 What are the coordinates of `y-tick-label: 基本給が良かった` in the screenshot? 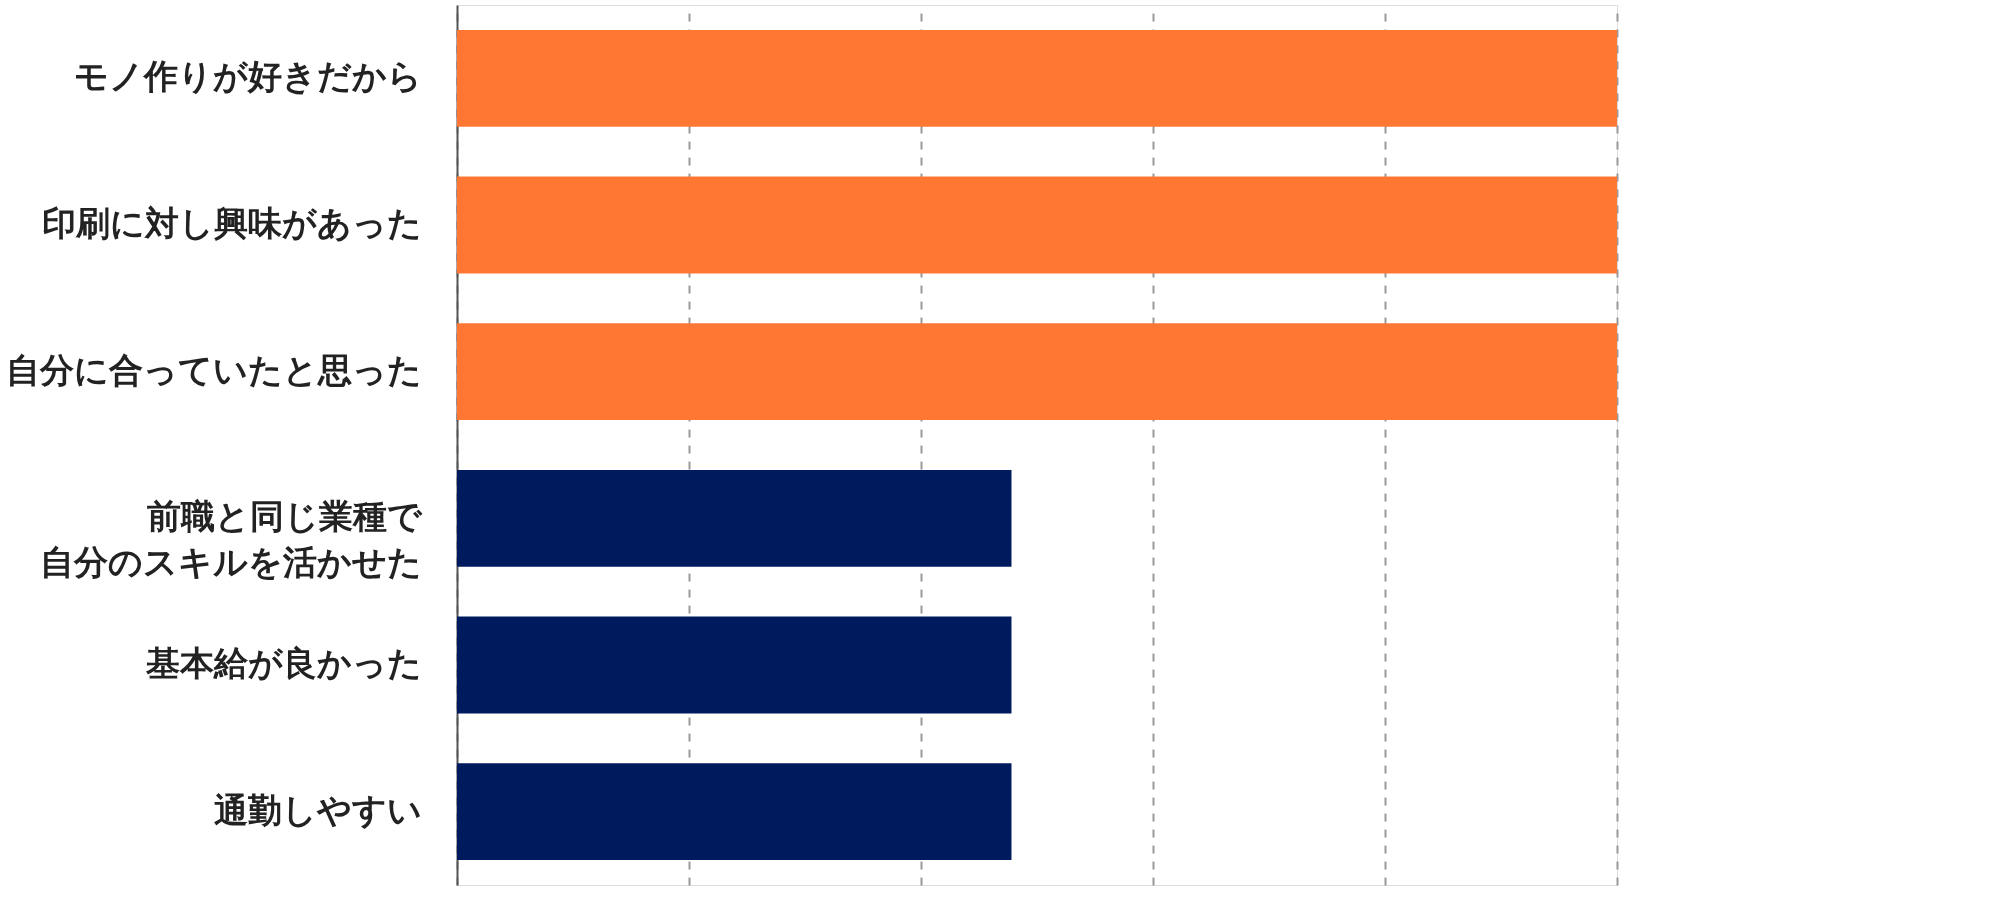 It's located at (283, 663).